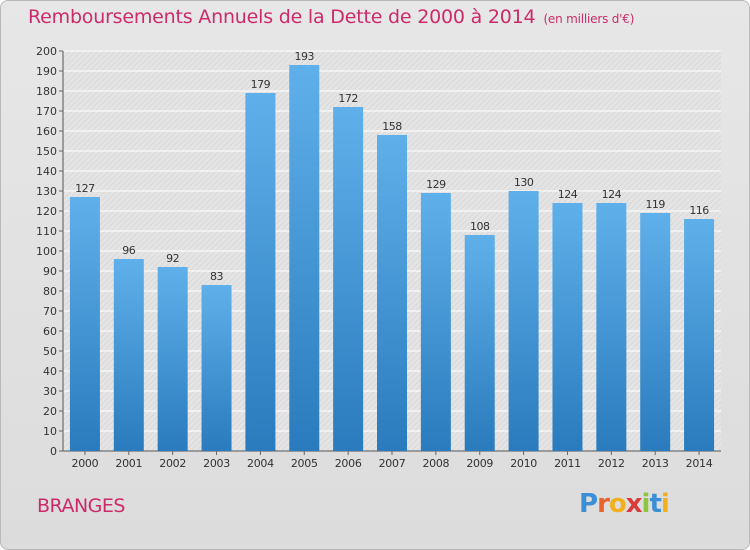  Describe the element at coordinates (46, 51) in the screenshot. I see `y-tick-label: 200` at that location.